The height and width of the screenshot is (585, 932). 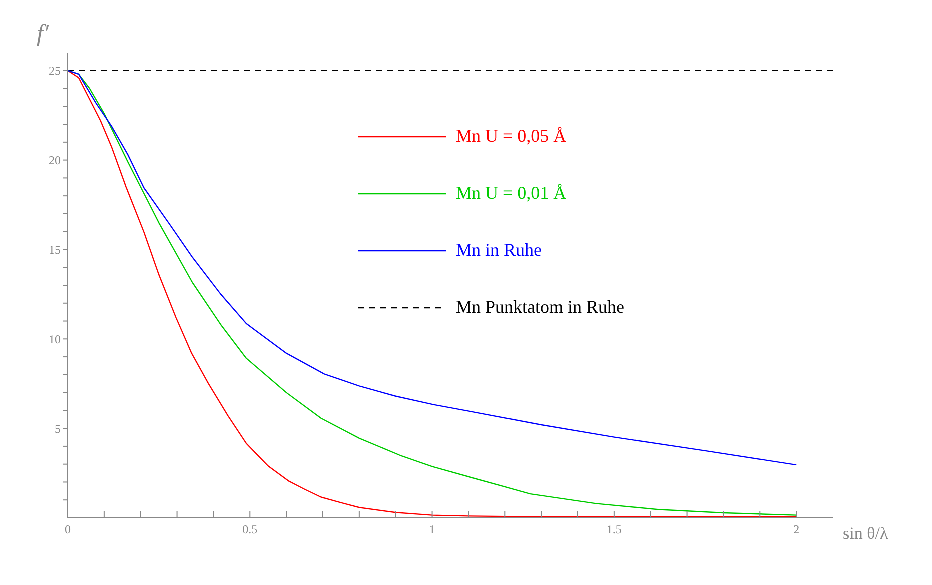 I want to click on x-axis-title: sin θ/λ, so click(x=866, y=534).